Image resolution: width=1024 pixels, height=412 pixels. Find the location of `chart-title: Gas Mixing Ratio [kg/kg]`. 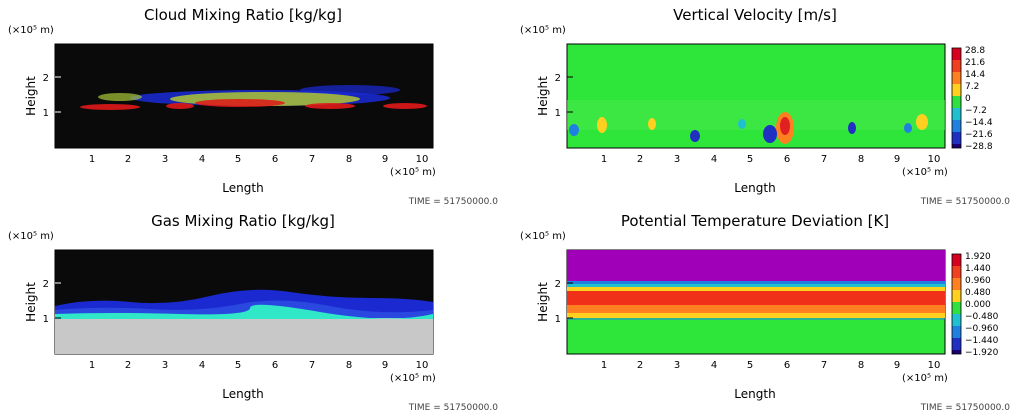

chart-title: Gas Mixing Ratio [kg/kg] is located at coordinates (243, 221).